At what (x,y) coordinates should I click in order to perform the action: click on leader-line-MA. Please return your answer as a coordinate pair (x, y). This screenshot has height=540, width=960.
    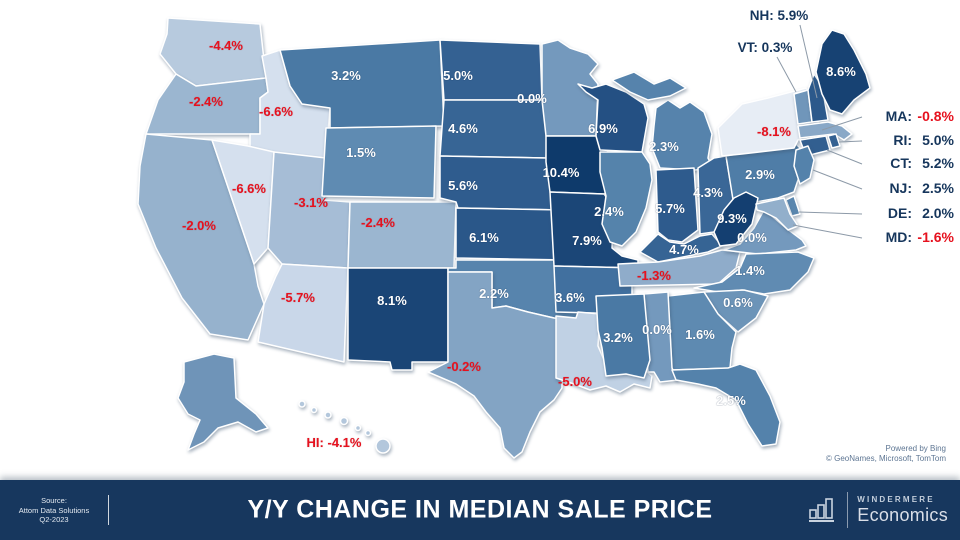
    Looking at the image, I should click on (842, 123).